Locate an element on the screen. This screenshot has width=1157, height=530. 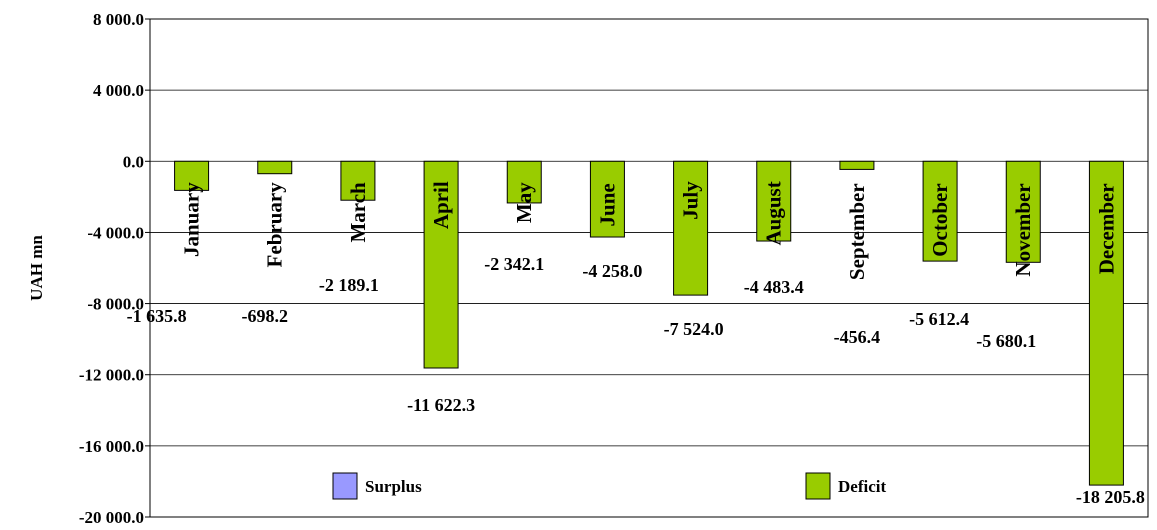
bar-deficit-november is located at coordinates (1023, 211).